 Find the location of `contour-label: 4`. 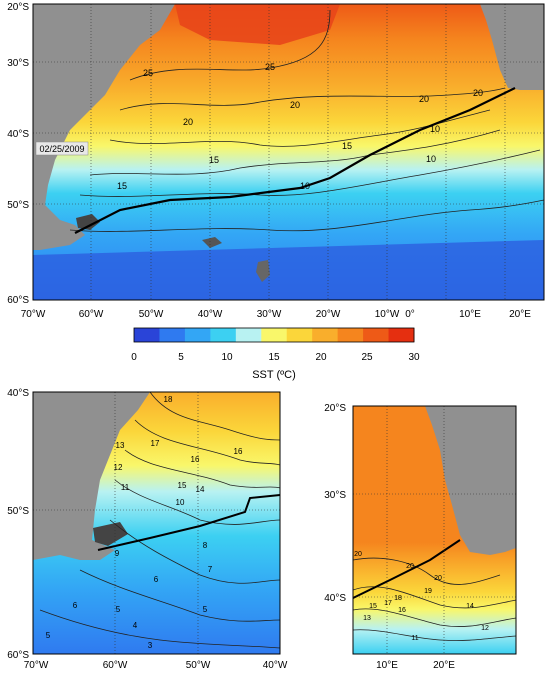

contour-label: 4 is located at coordinates (135, 625).